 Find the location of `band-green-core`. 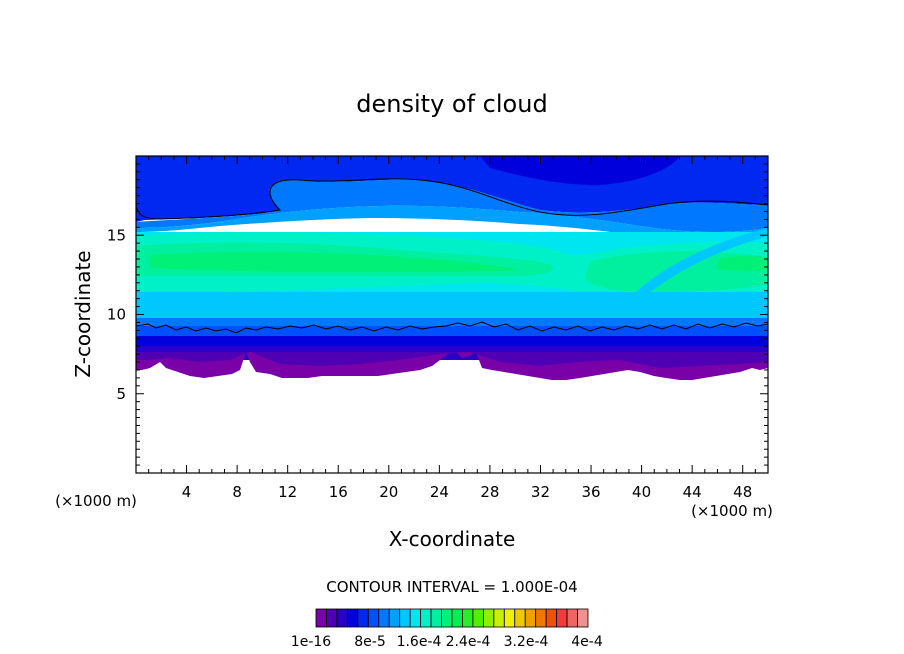

band-green-core is located at coordinates (335, 262).